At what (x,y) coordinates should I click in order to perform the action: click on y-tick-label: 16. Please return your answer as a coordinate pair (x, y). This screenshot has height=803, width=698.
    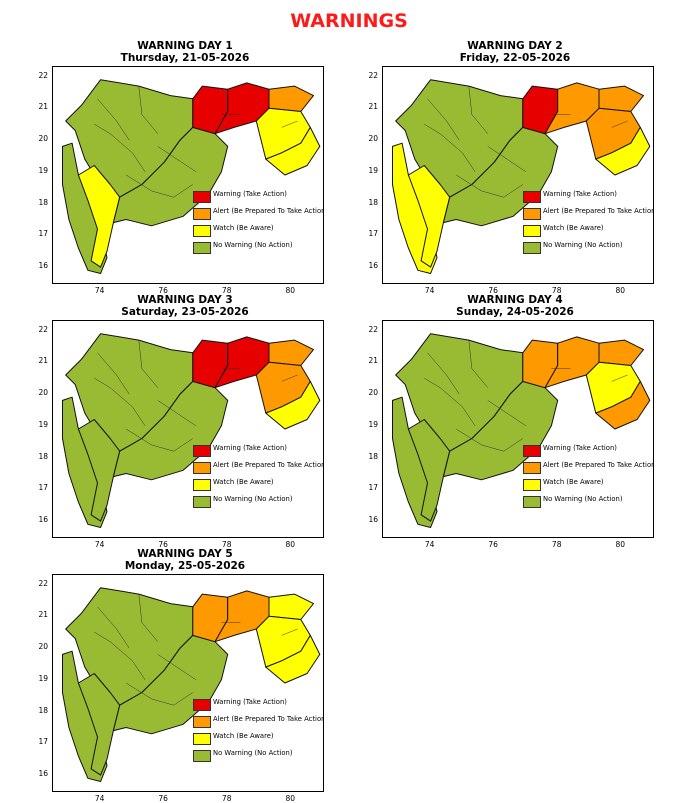
    Looking at the image, I should click on (373, 266).